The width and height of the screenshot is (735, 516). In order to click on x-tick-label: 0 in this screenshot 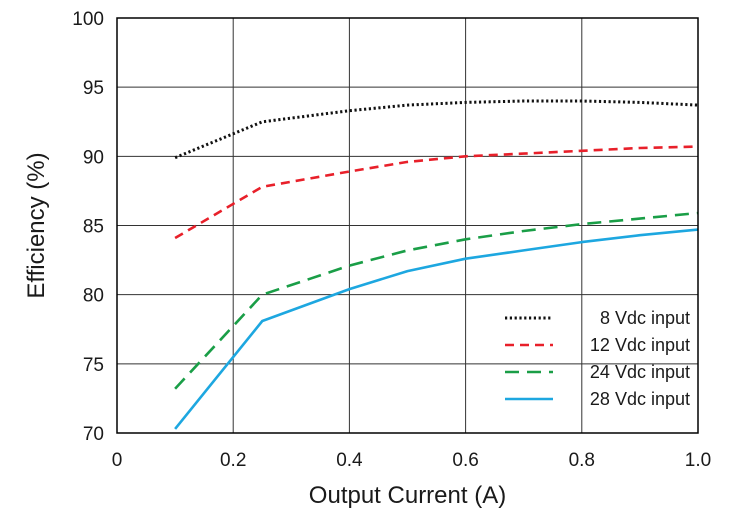, I will do `click(117, 460)`.